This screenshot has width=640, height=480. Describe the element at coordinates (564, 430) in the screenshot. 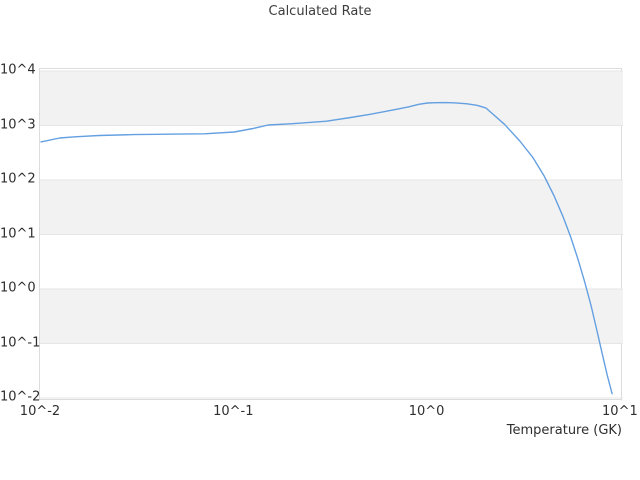

I see `x-axis-label: Temperature (GK)` at that location.